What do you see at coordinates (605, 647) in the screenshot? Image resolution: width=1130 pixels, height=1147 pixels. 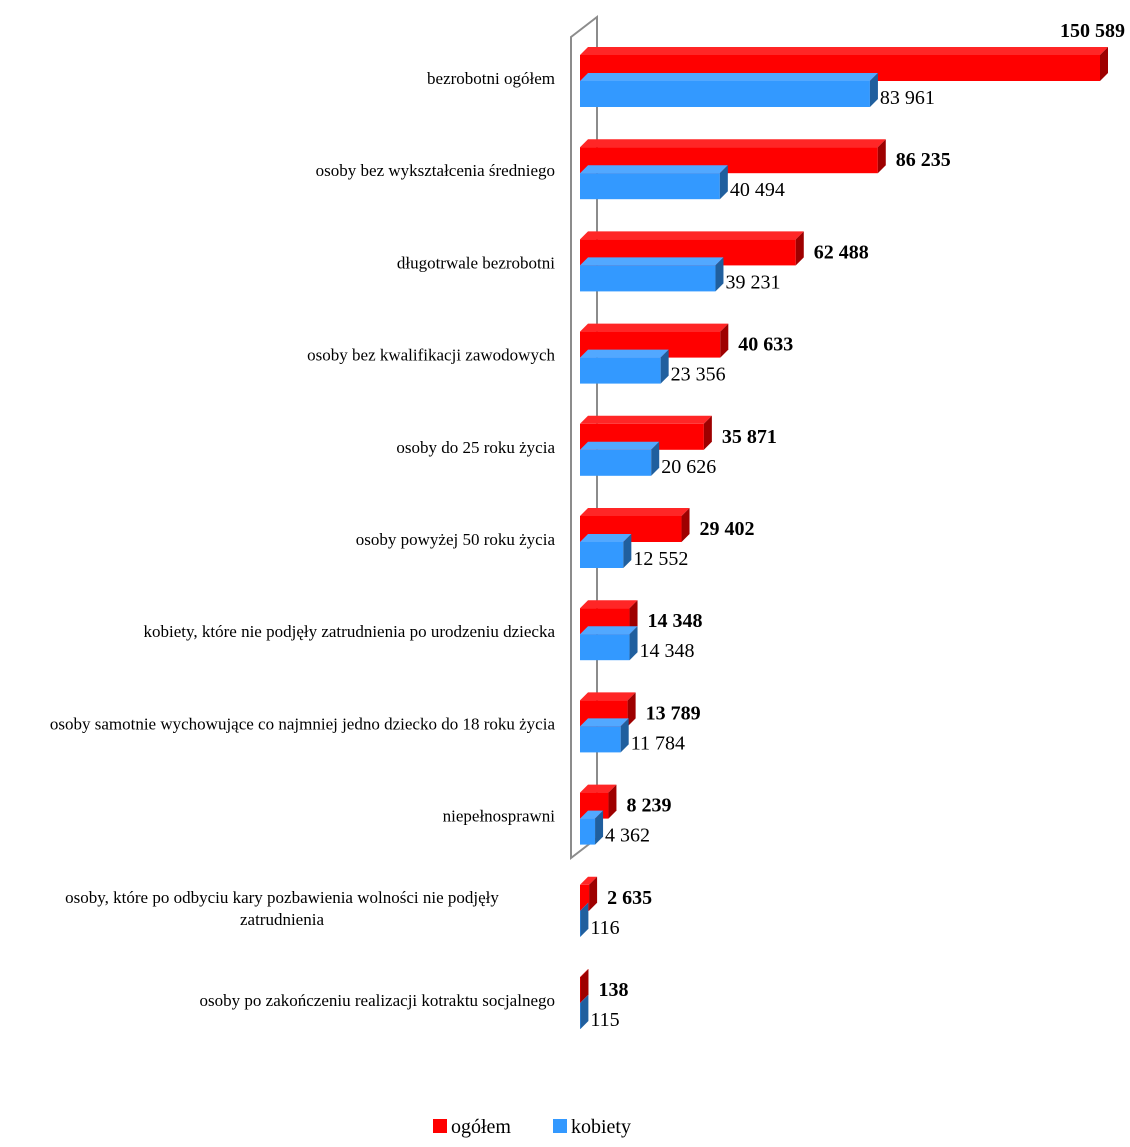 I see `bar-kobiety-6-front` at bounding box center [605, 647].